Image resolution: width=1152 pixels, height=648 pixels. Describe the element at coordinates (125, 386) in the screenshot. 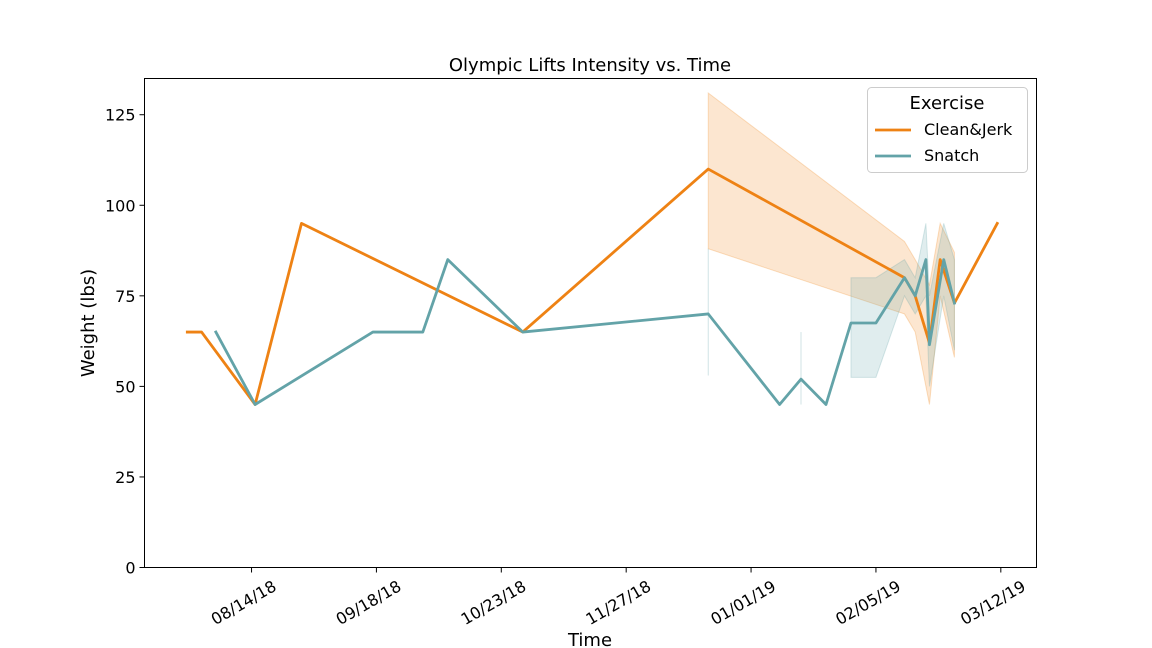

I see `y-tick-label: 50` at that location.